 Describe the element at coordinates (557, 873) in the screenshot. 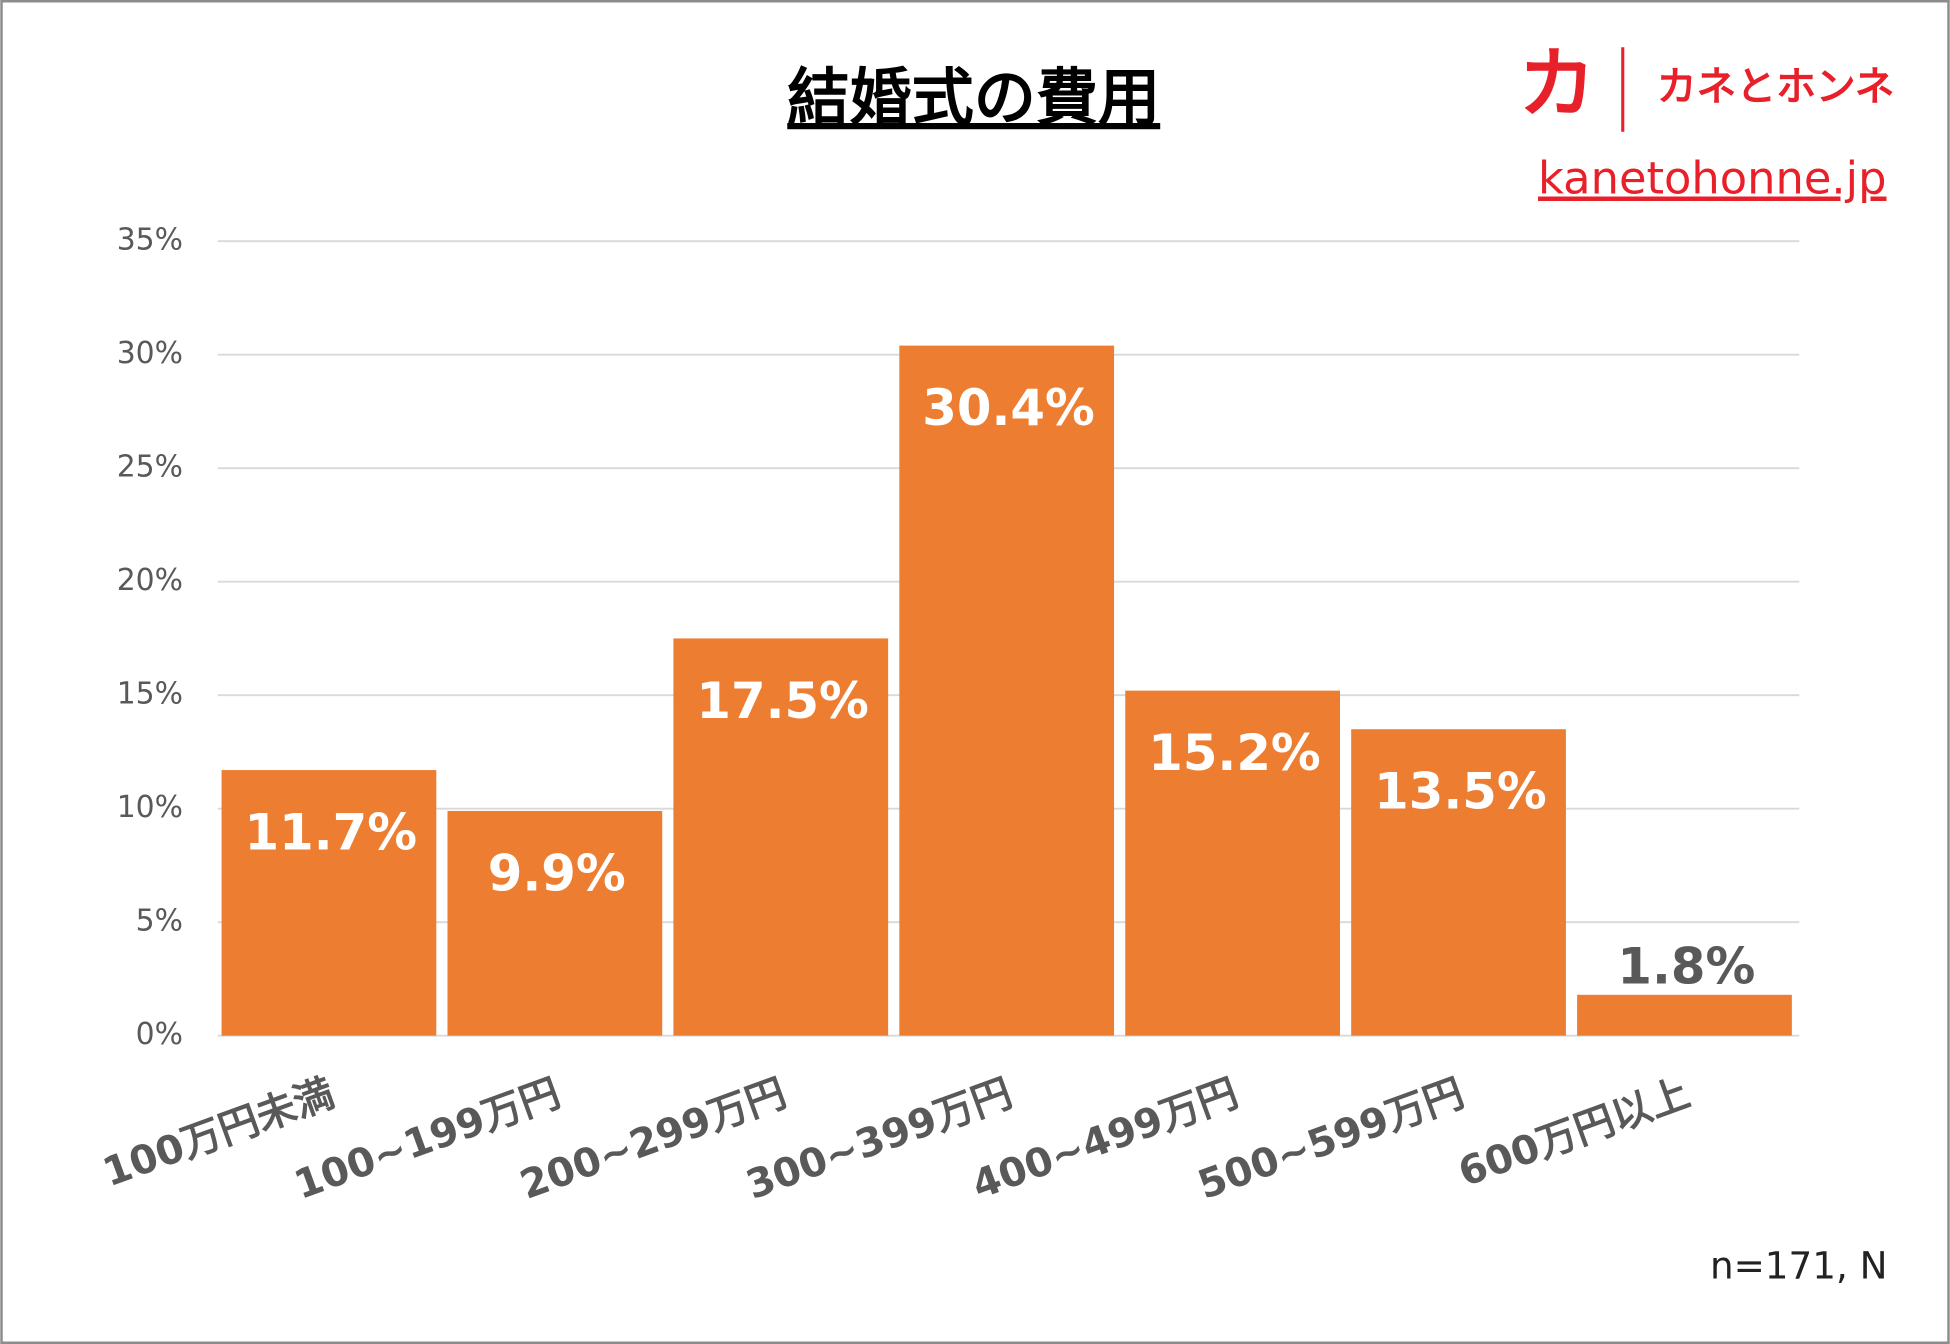

I see `data-label: 9.9%` at that location.